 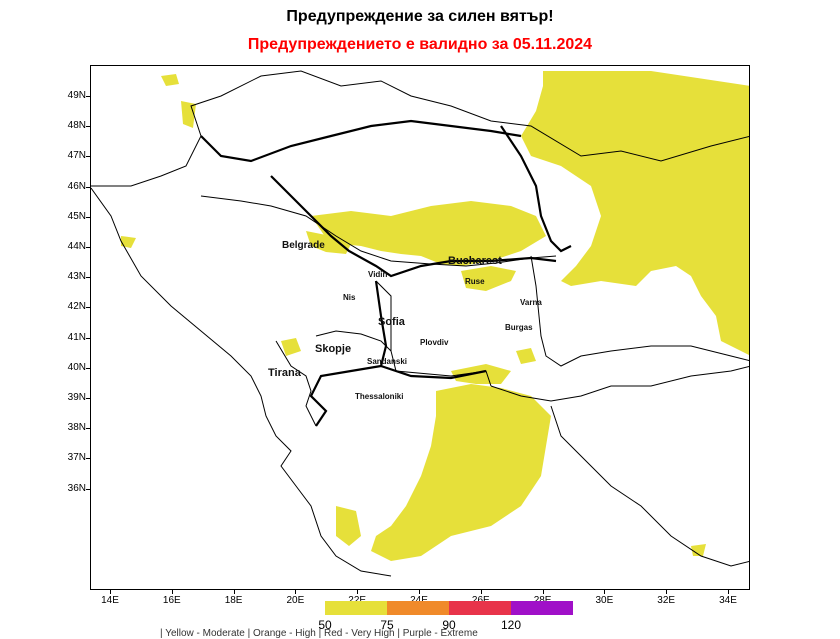 What do you see at coordinates (284, 373) in the screenshot?
I see `city-label-tirana: Tirana` at bounding box center [284, 373].